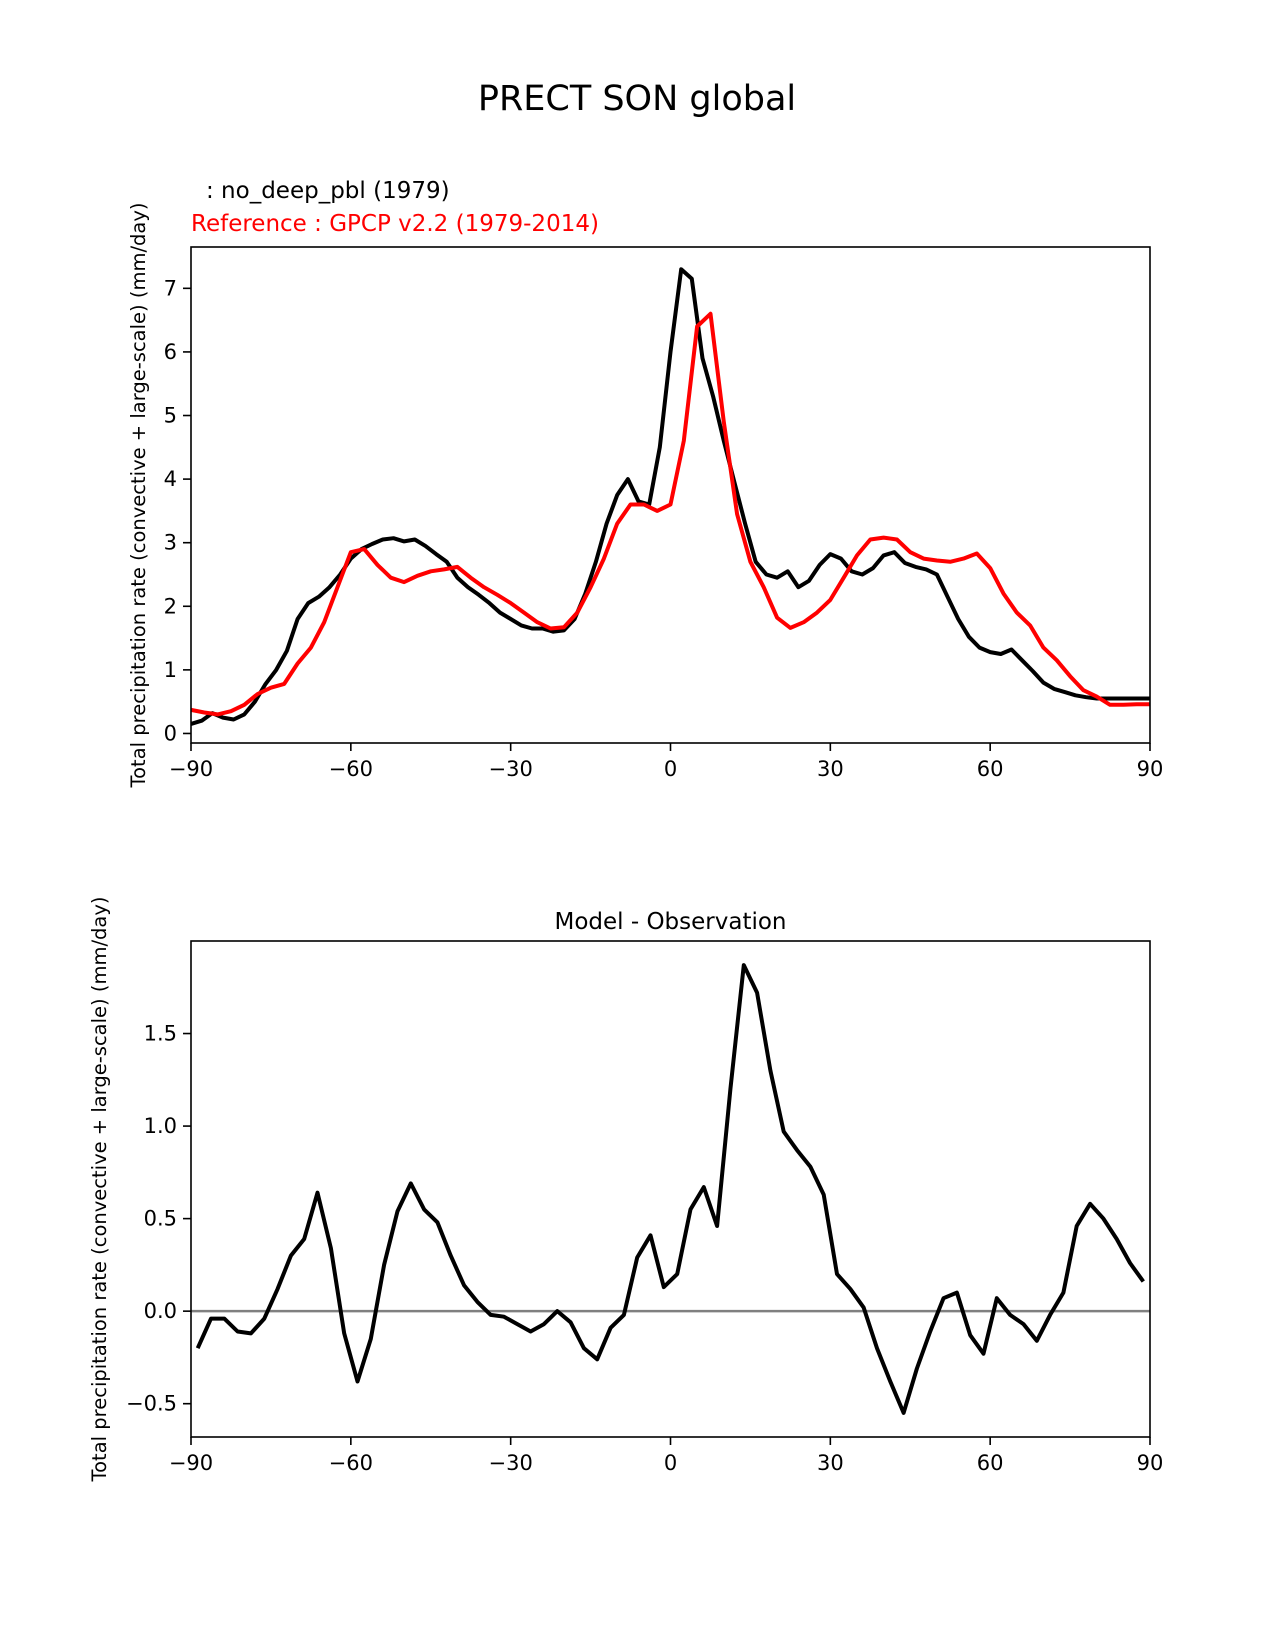  What do you see at coordinates (637, 99) in the screenshot?
I see `figure-title: PRECT SON global` at bounding box center [637, 99].